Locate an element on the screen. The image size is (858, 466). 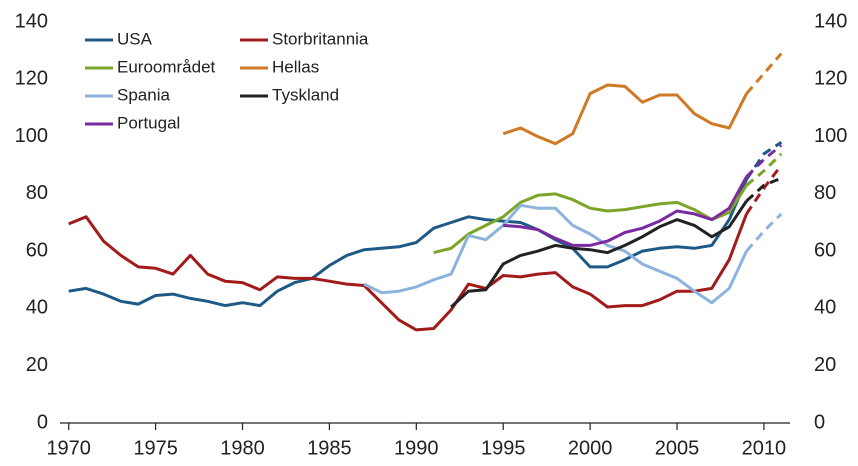
x-tick-label: 1970 is located at coordinates (68, 448).